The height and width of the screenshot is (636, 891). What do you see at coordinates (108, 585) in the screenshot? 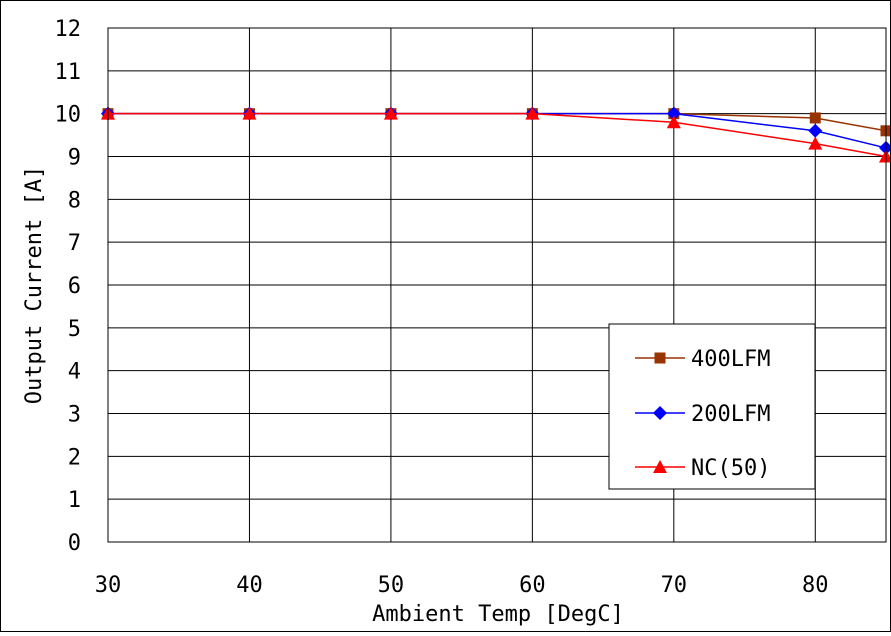
I see `x-tick-label: 30` at bounding box center [108, 585].